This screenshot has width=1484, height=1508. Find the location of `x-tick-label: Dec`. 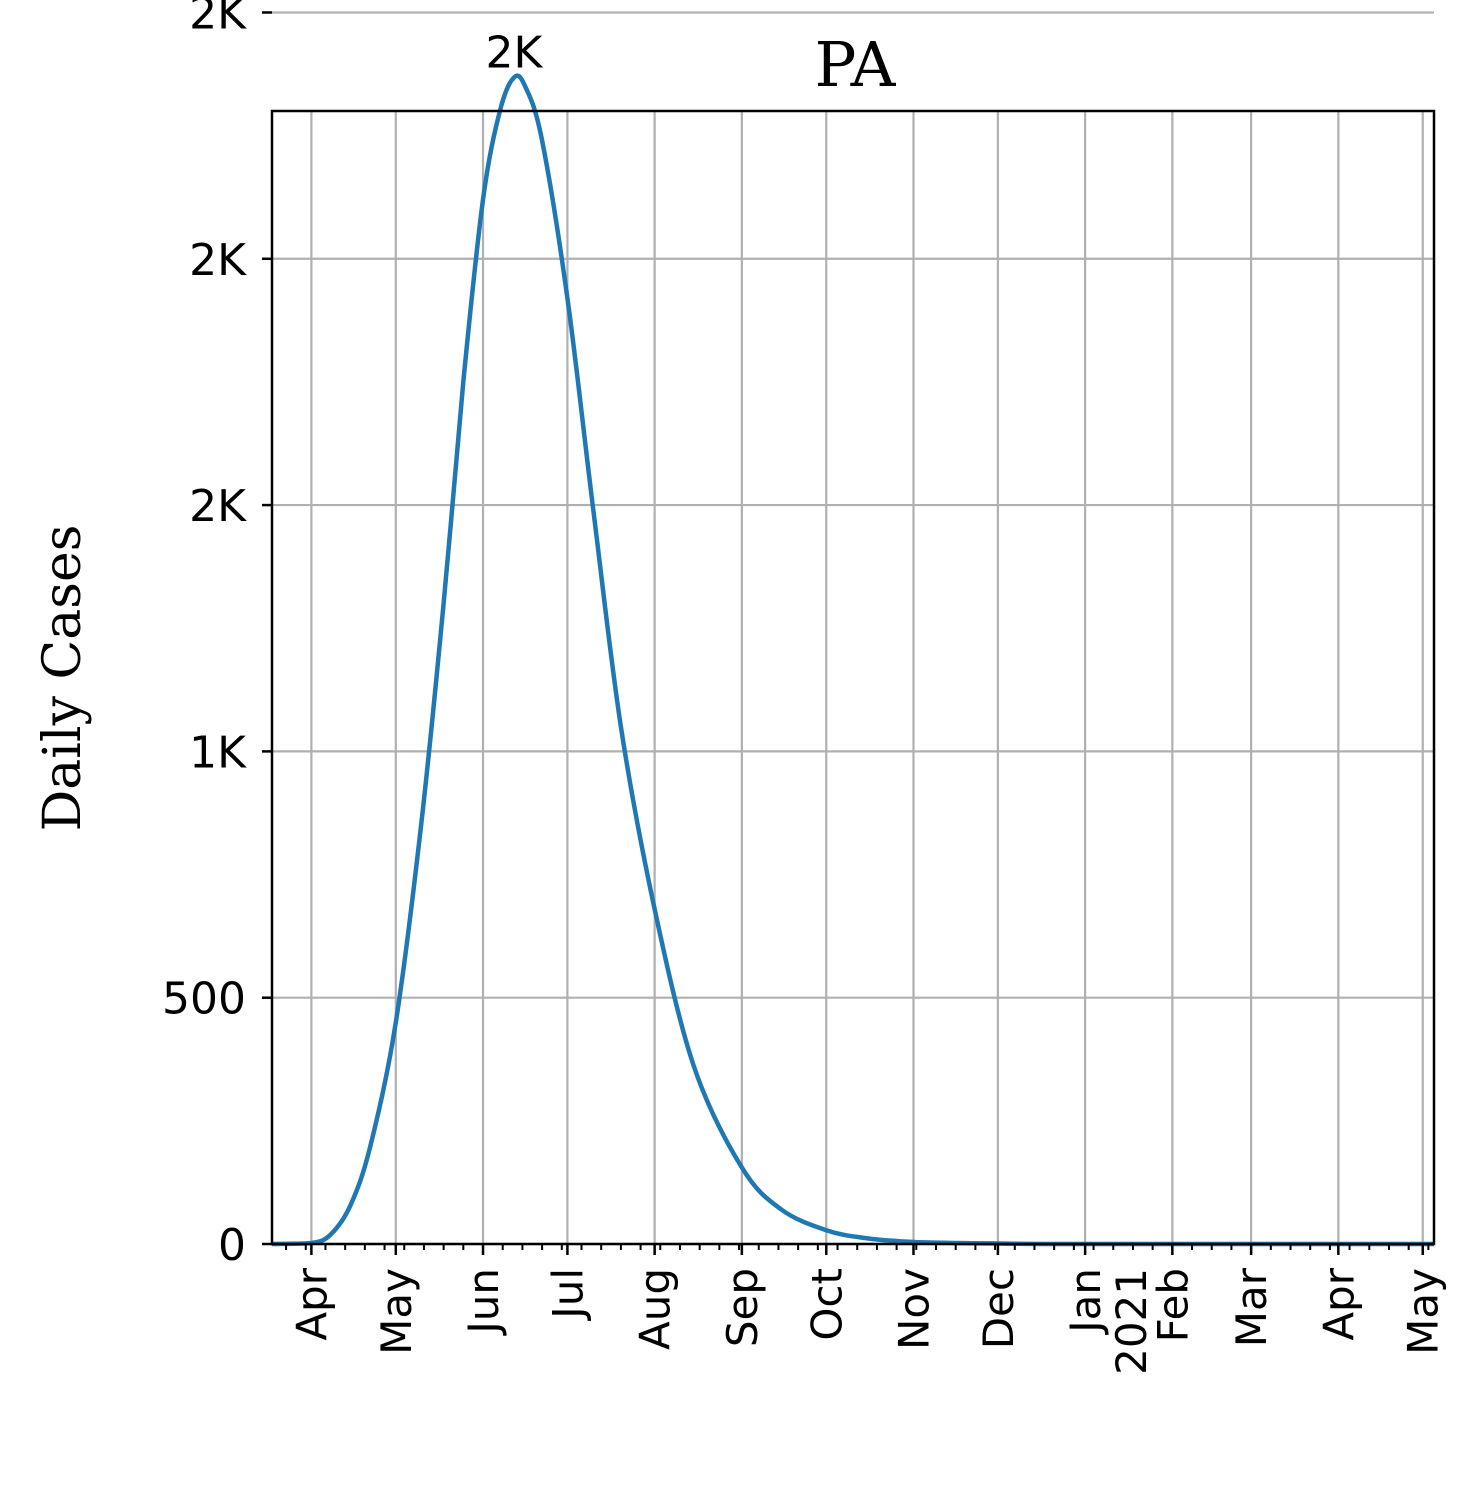

x-tick-label: Dec is located at coordinates (998, 1308).